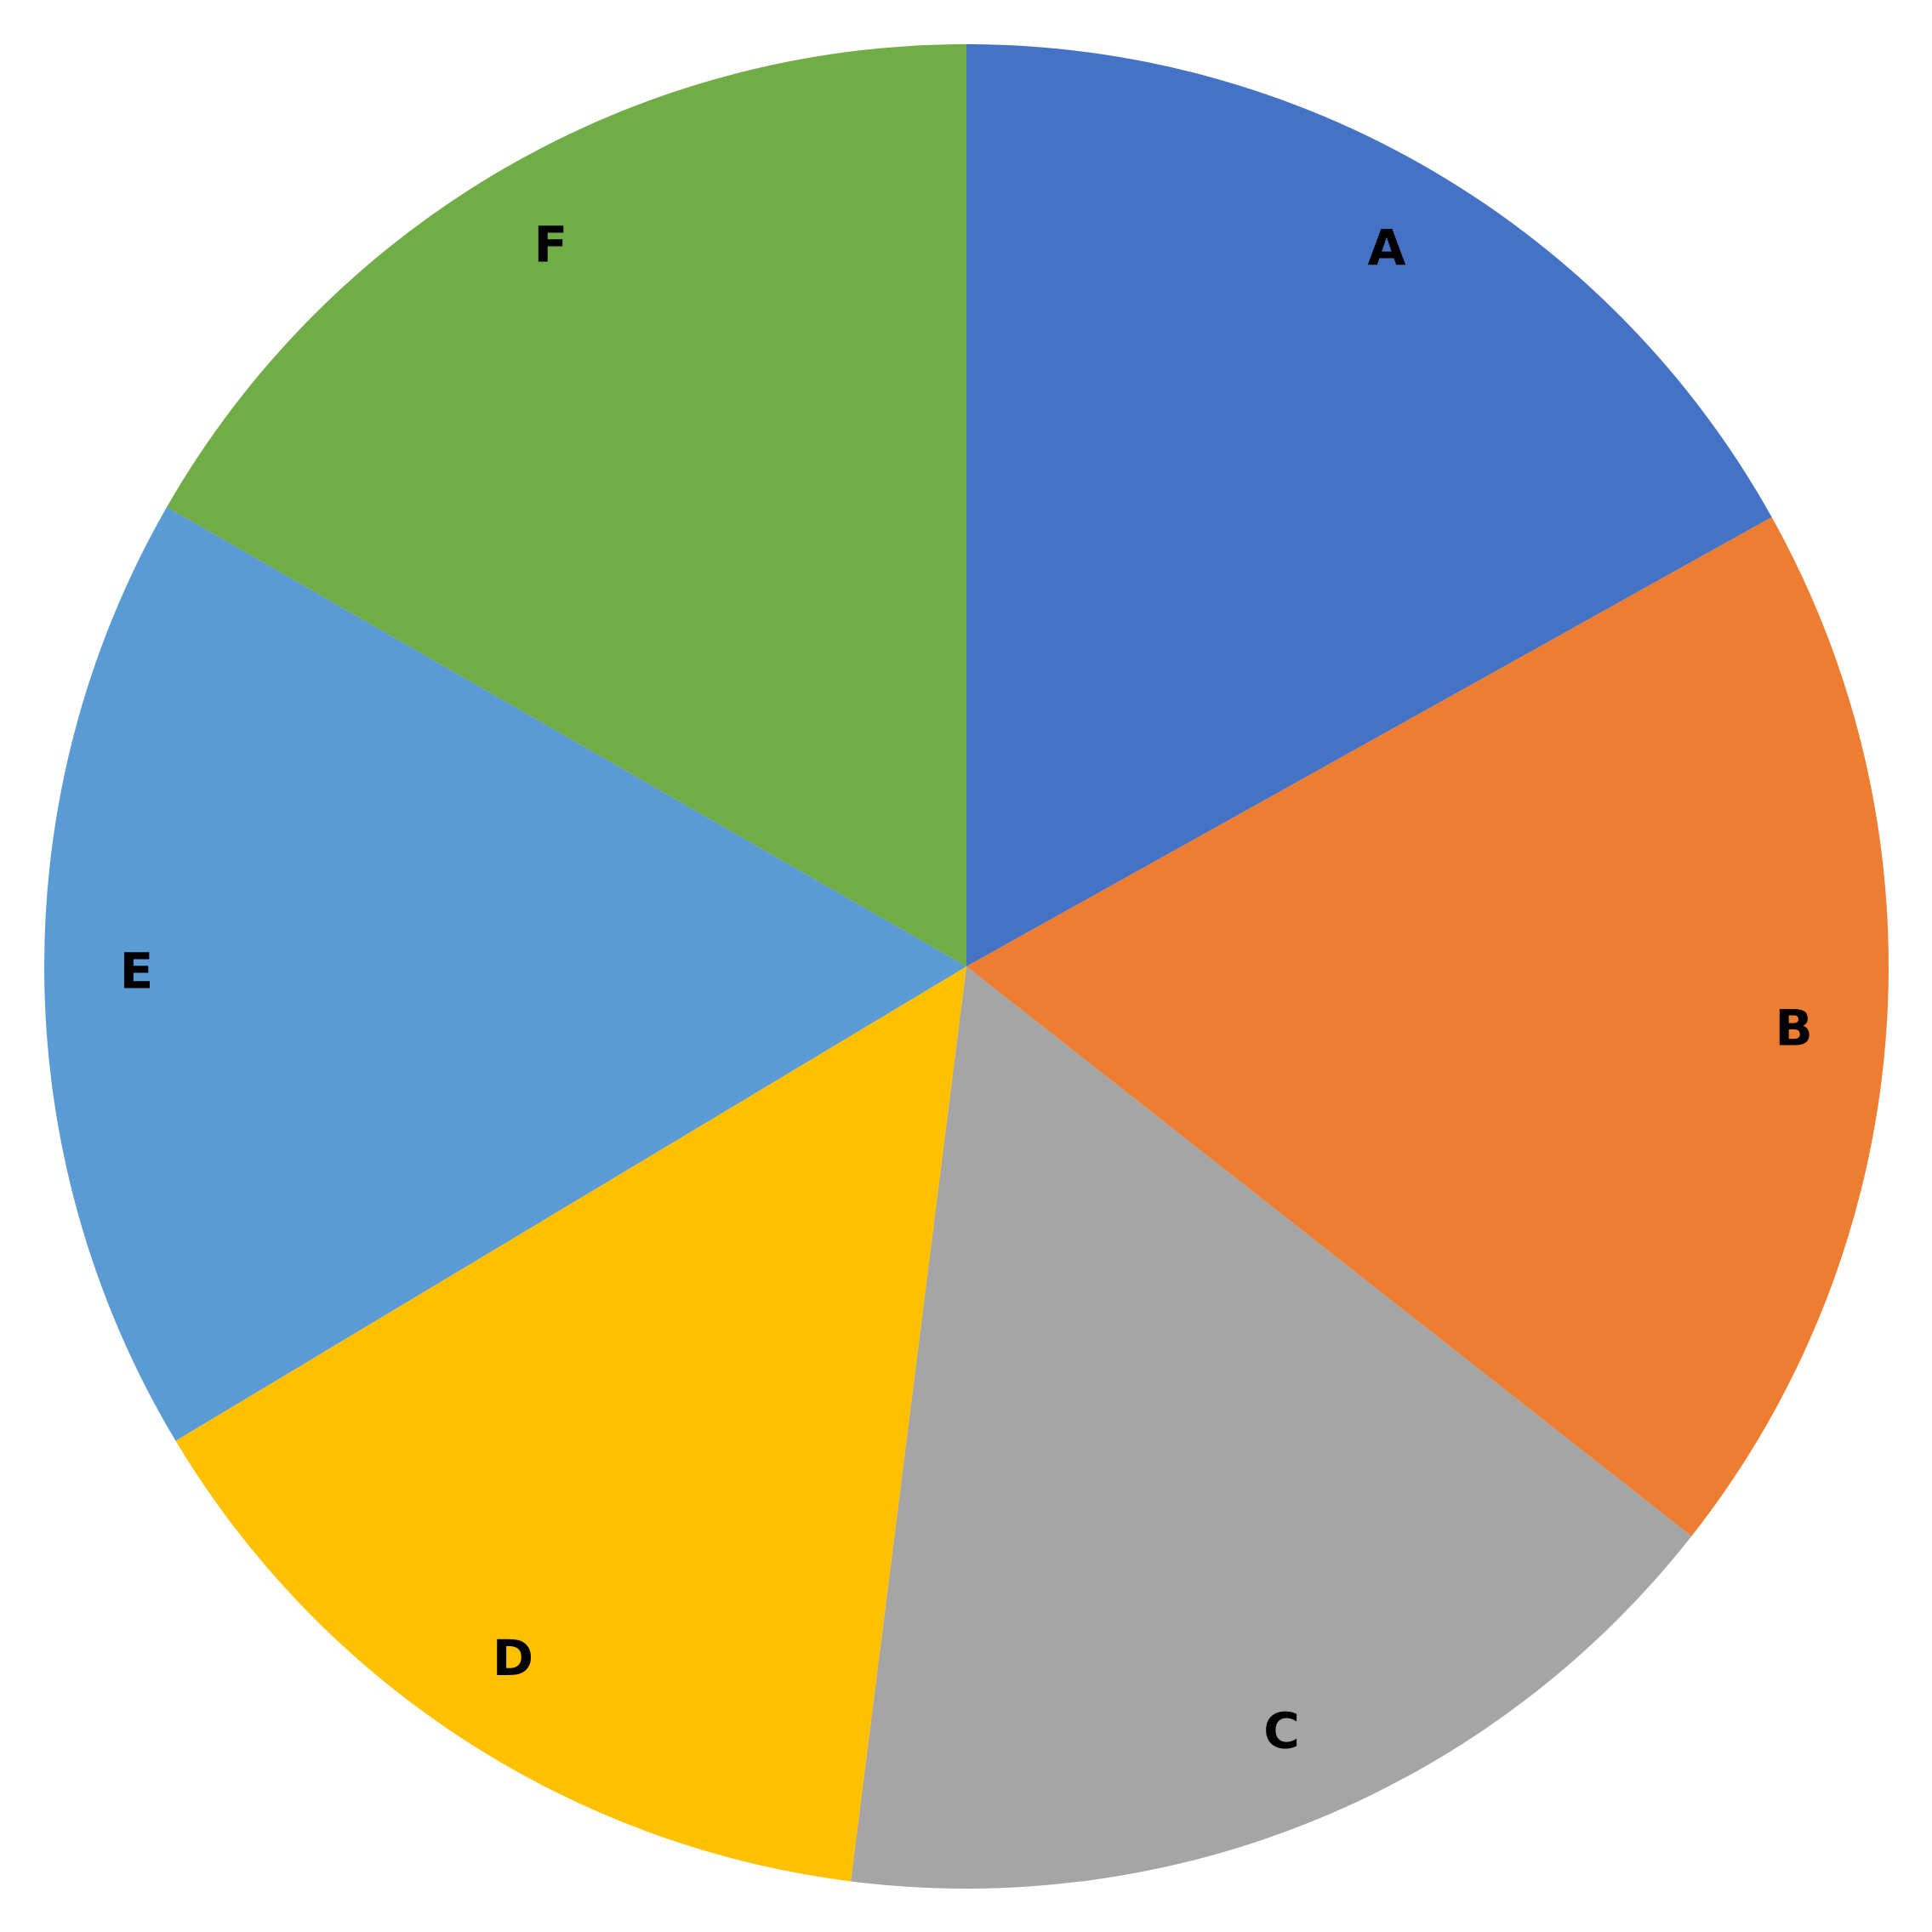 Image resolution: width=1932 pixels, height=1932 pixels. Describe the element at coordinates (513, 1658) in the screenshot. I see `slice-label: D` at that location.